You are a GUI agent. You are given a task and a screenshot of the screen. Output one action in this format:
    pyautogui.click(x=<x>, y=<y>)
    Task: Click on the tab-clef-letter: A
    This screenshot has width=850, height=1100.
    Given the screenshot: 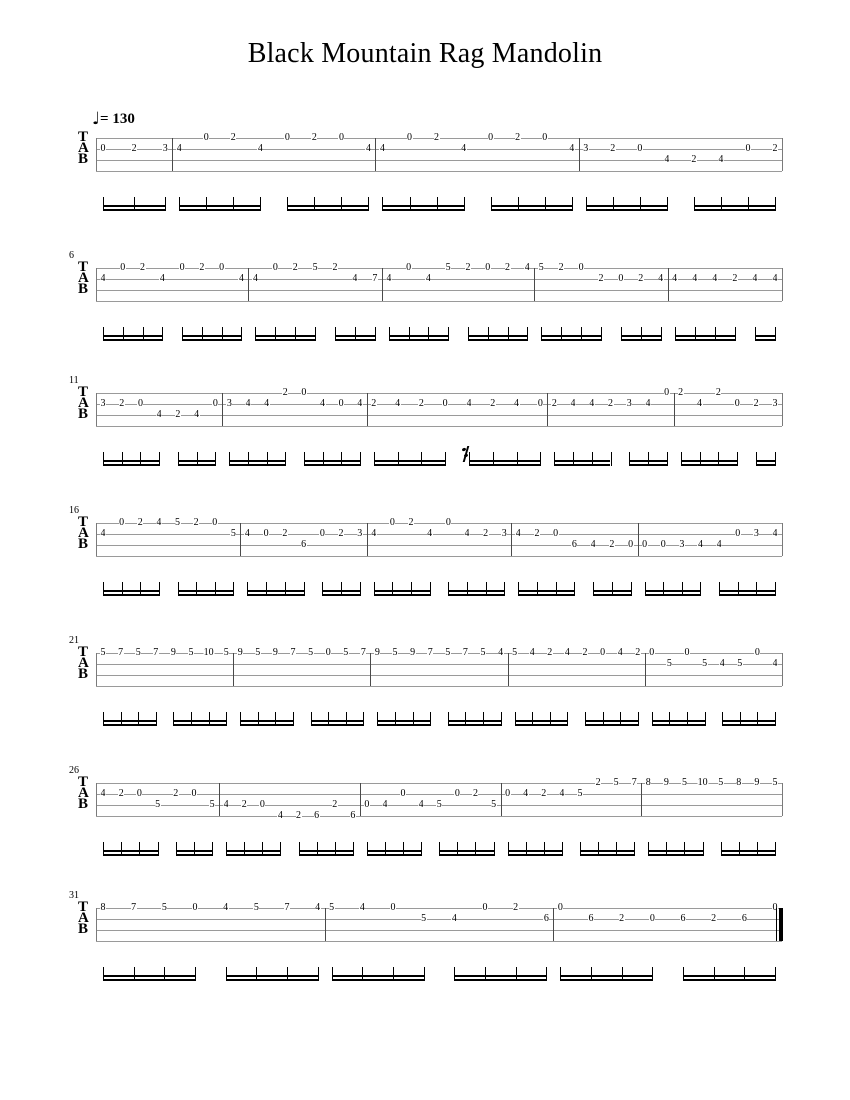 What is the action you would take?
    pyautogui.click(x=83, y=793)
    